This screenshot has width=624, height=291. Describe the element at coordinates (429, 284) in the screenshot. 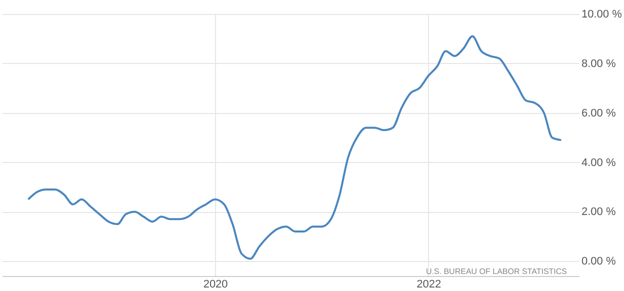

I see `x-tick-label: 2022` at that location.